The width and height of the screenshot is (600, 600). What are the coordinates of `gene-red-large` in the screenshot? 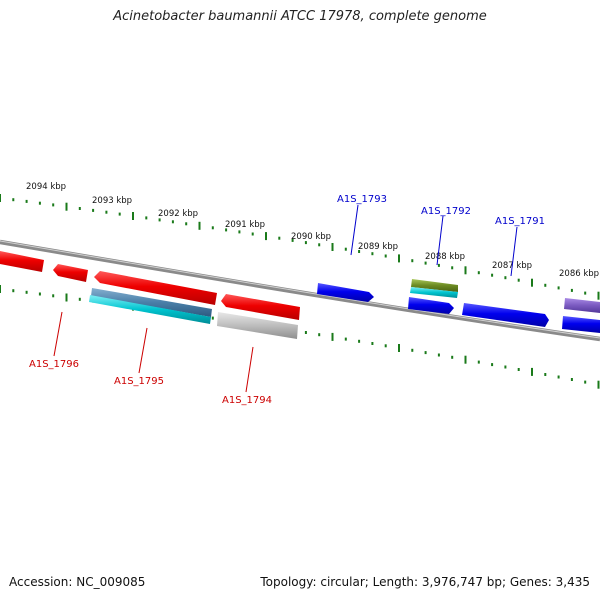 It's located at (155, 288).